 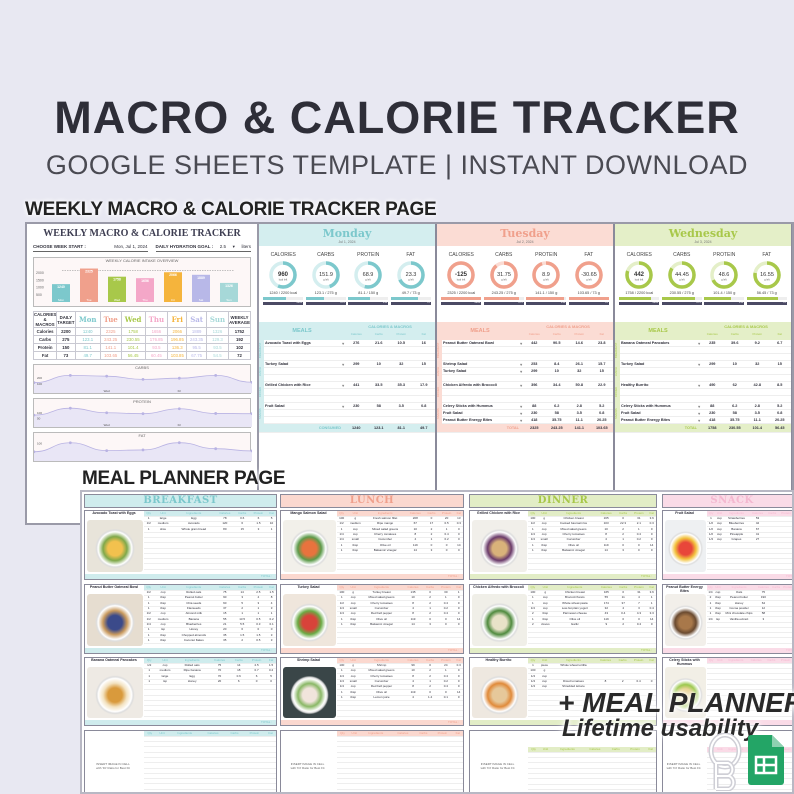 What do you see at coordinates (592, 598) in the screenshot?
I see `ingredient-row: 1 cup Broccoli florets 55 11 4 1` at bounding box center [592, 598].